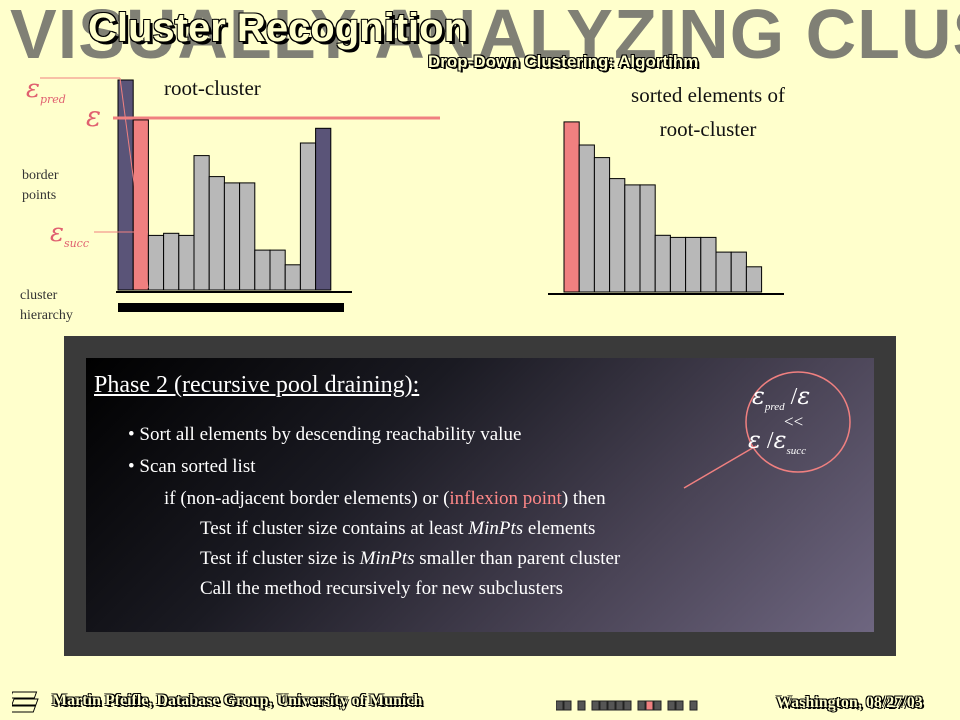 This screenshot has width=960, height=720. Describe the element at coordinates (754, 440) in the screenshot. I see `rel-eps-3: ε` at that location.